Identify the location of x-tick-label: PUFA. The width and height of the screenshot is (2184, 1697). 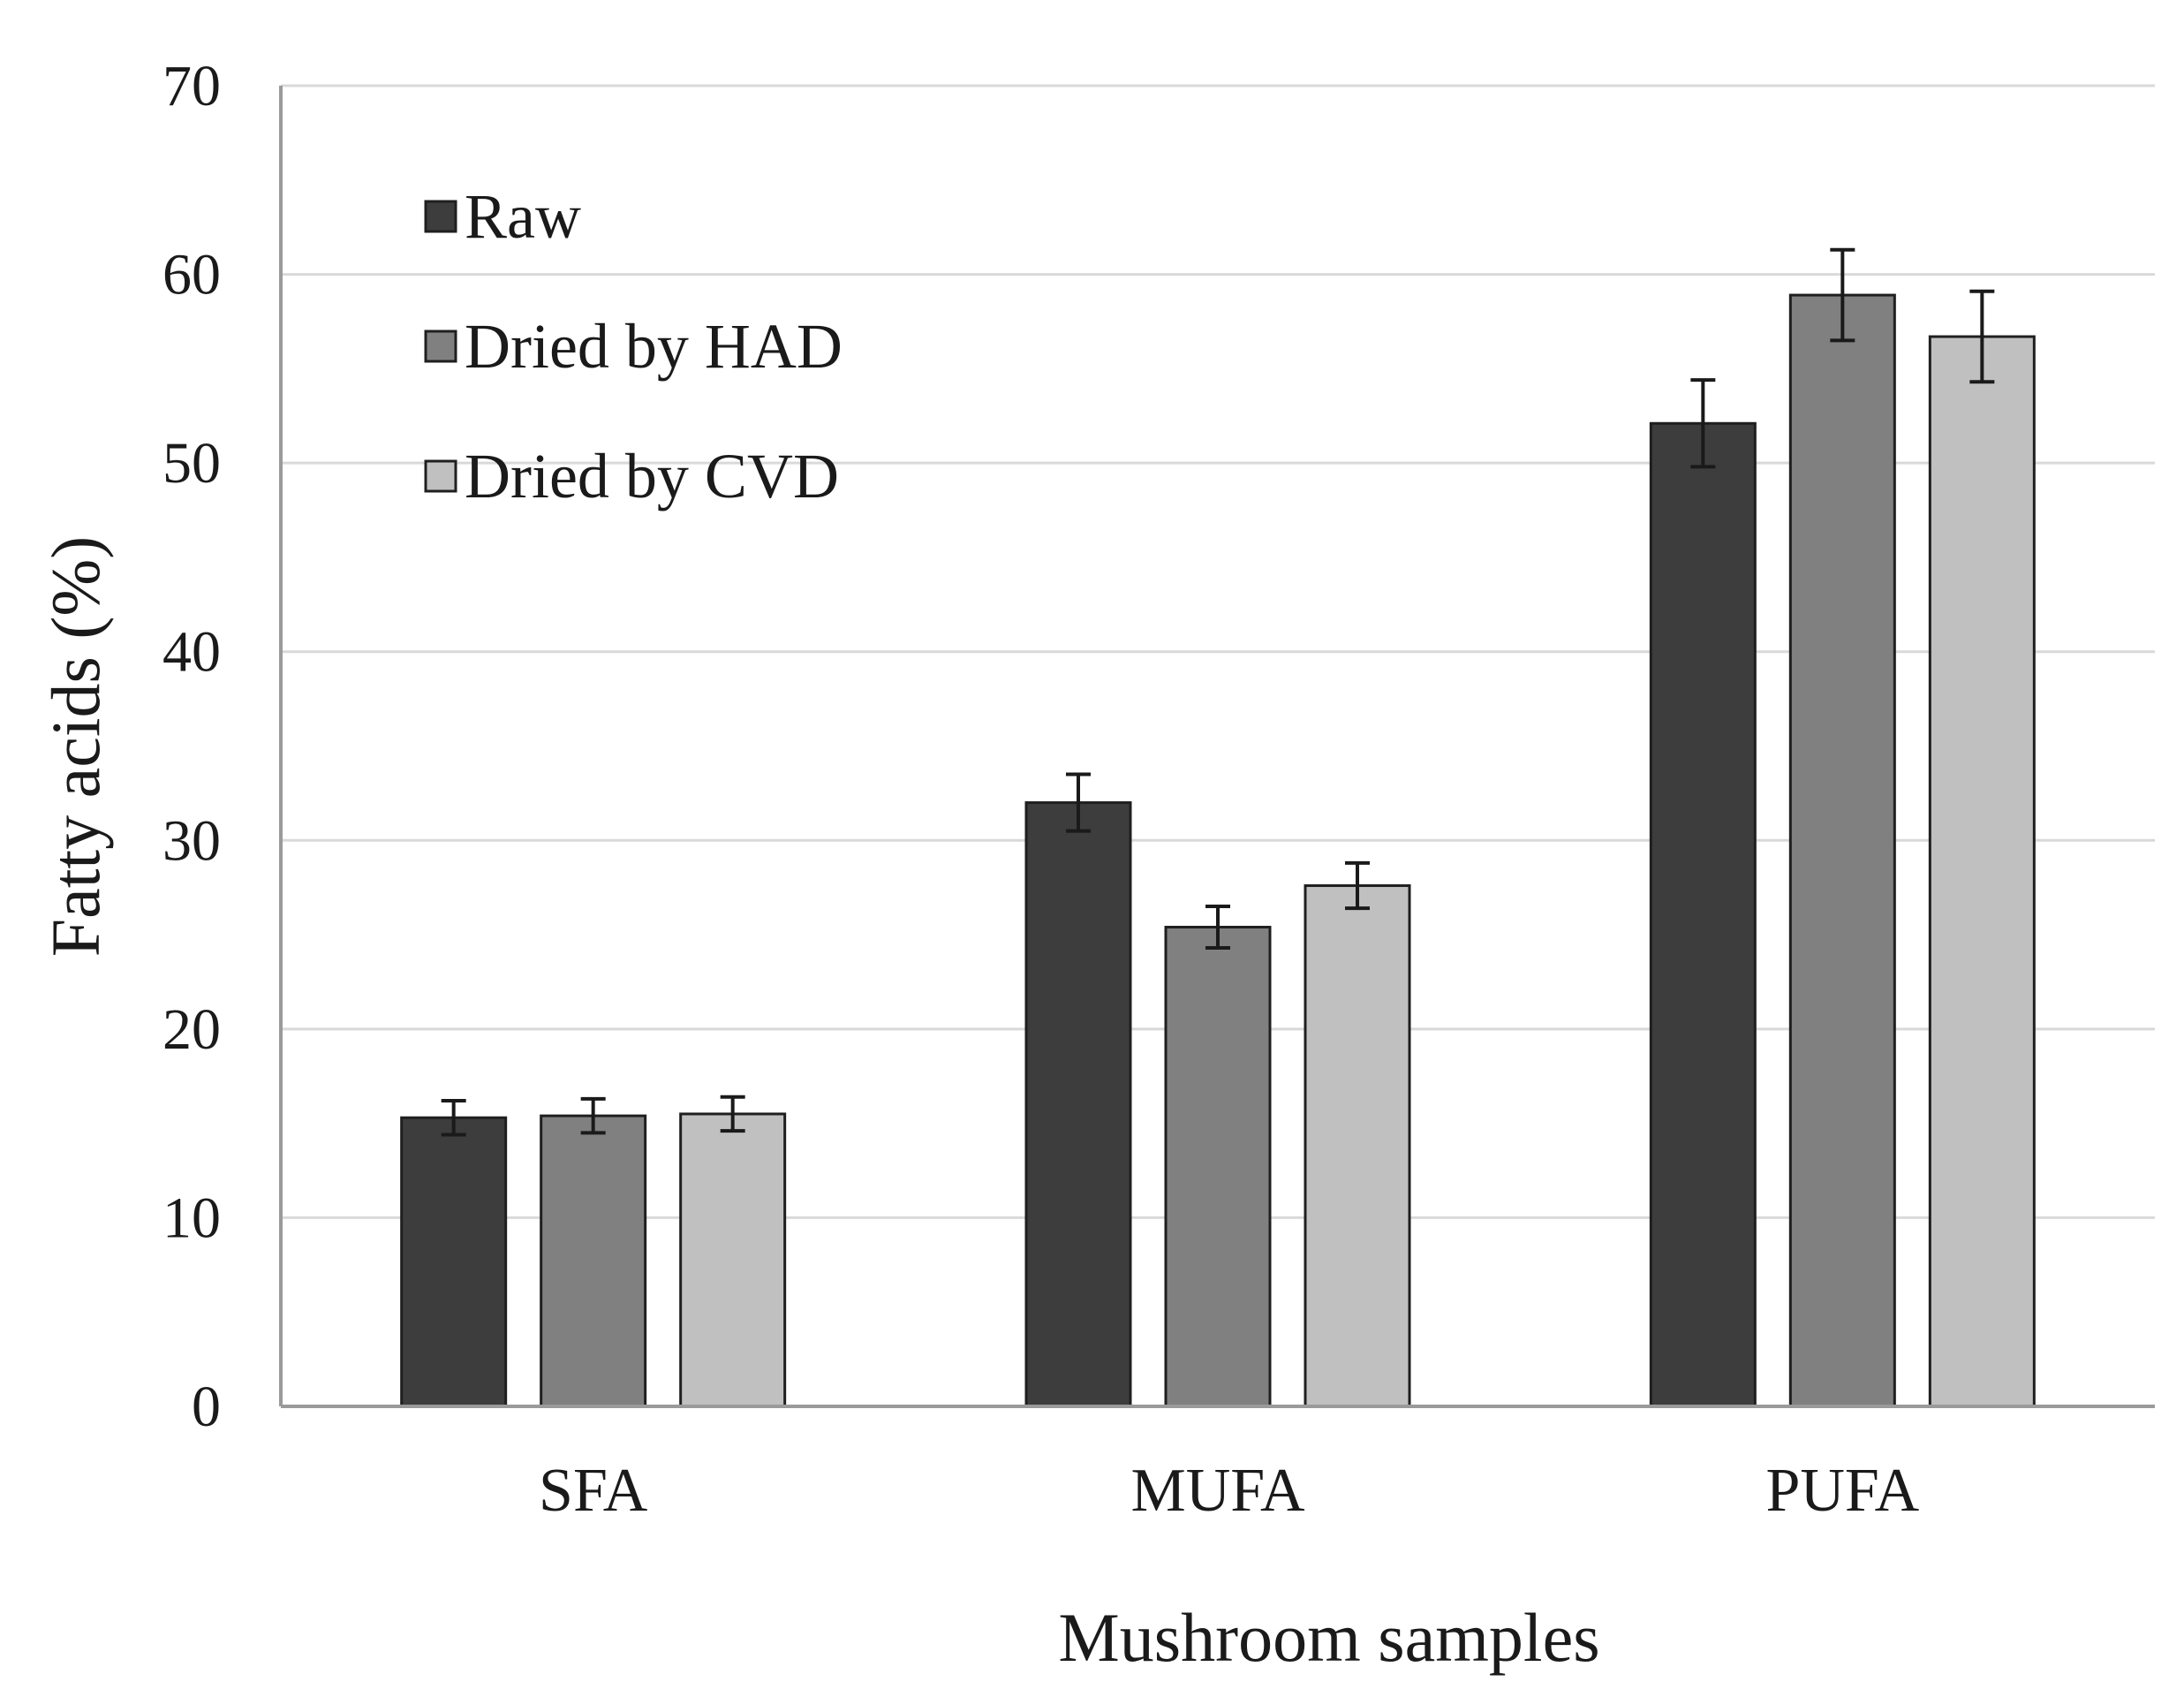
(1842, 1491).